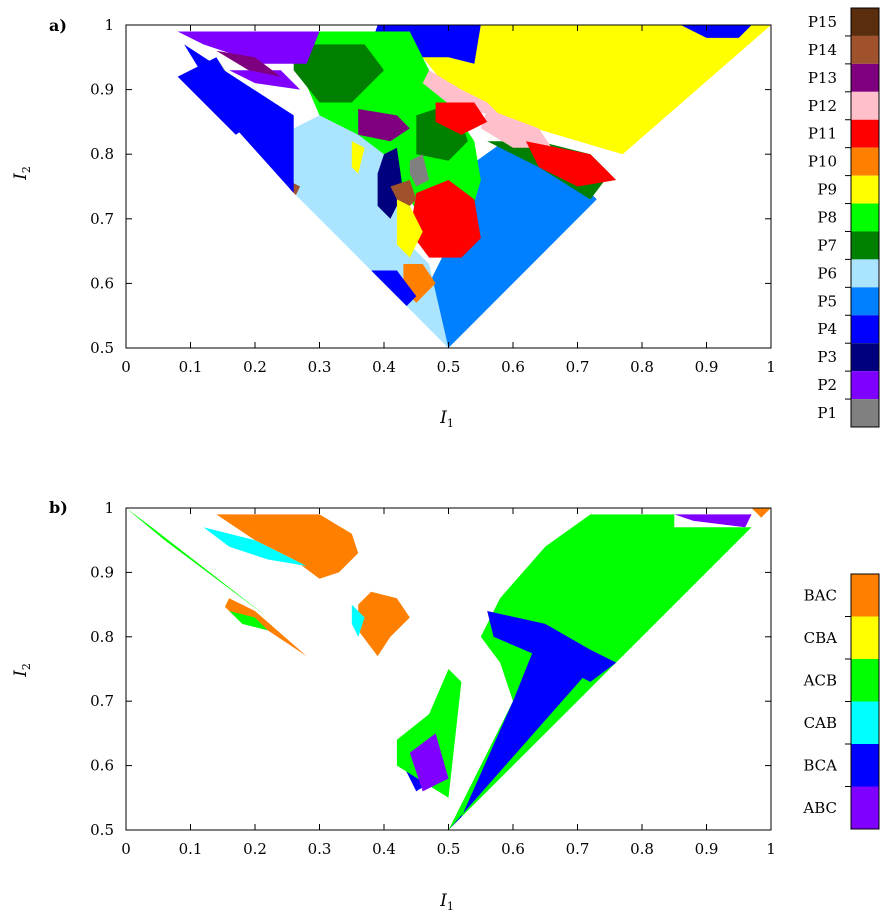 The width and height of the screenshot is (890, 915). What do you see at coordinates (827, 245) in the screenshot?
I see `legend-label-a-p7: P7` at bounding box center [827, 245].